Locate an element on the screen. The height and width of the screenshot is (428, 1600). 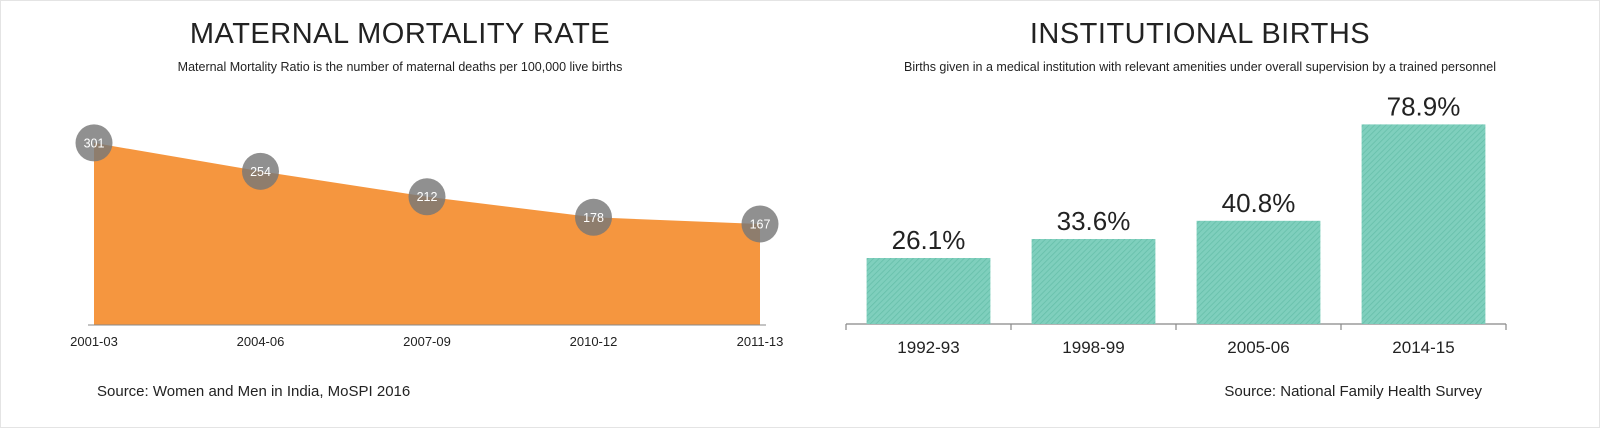
births-x-tick-label: 1998-99 is located at coordinates (1093, 347).